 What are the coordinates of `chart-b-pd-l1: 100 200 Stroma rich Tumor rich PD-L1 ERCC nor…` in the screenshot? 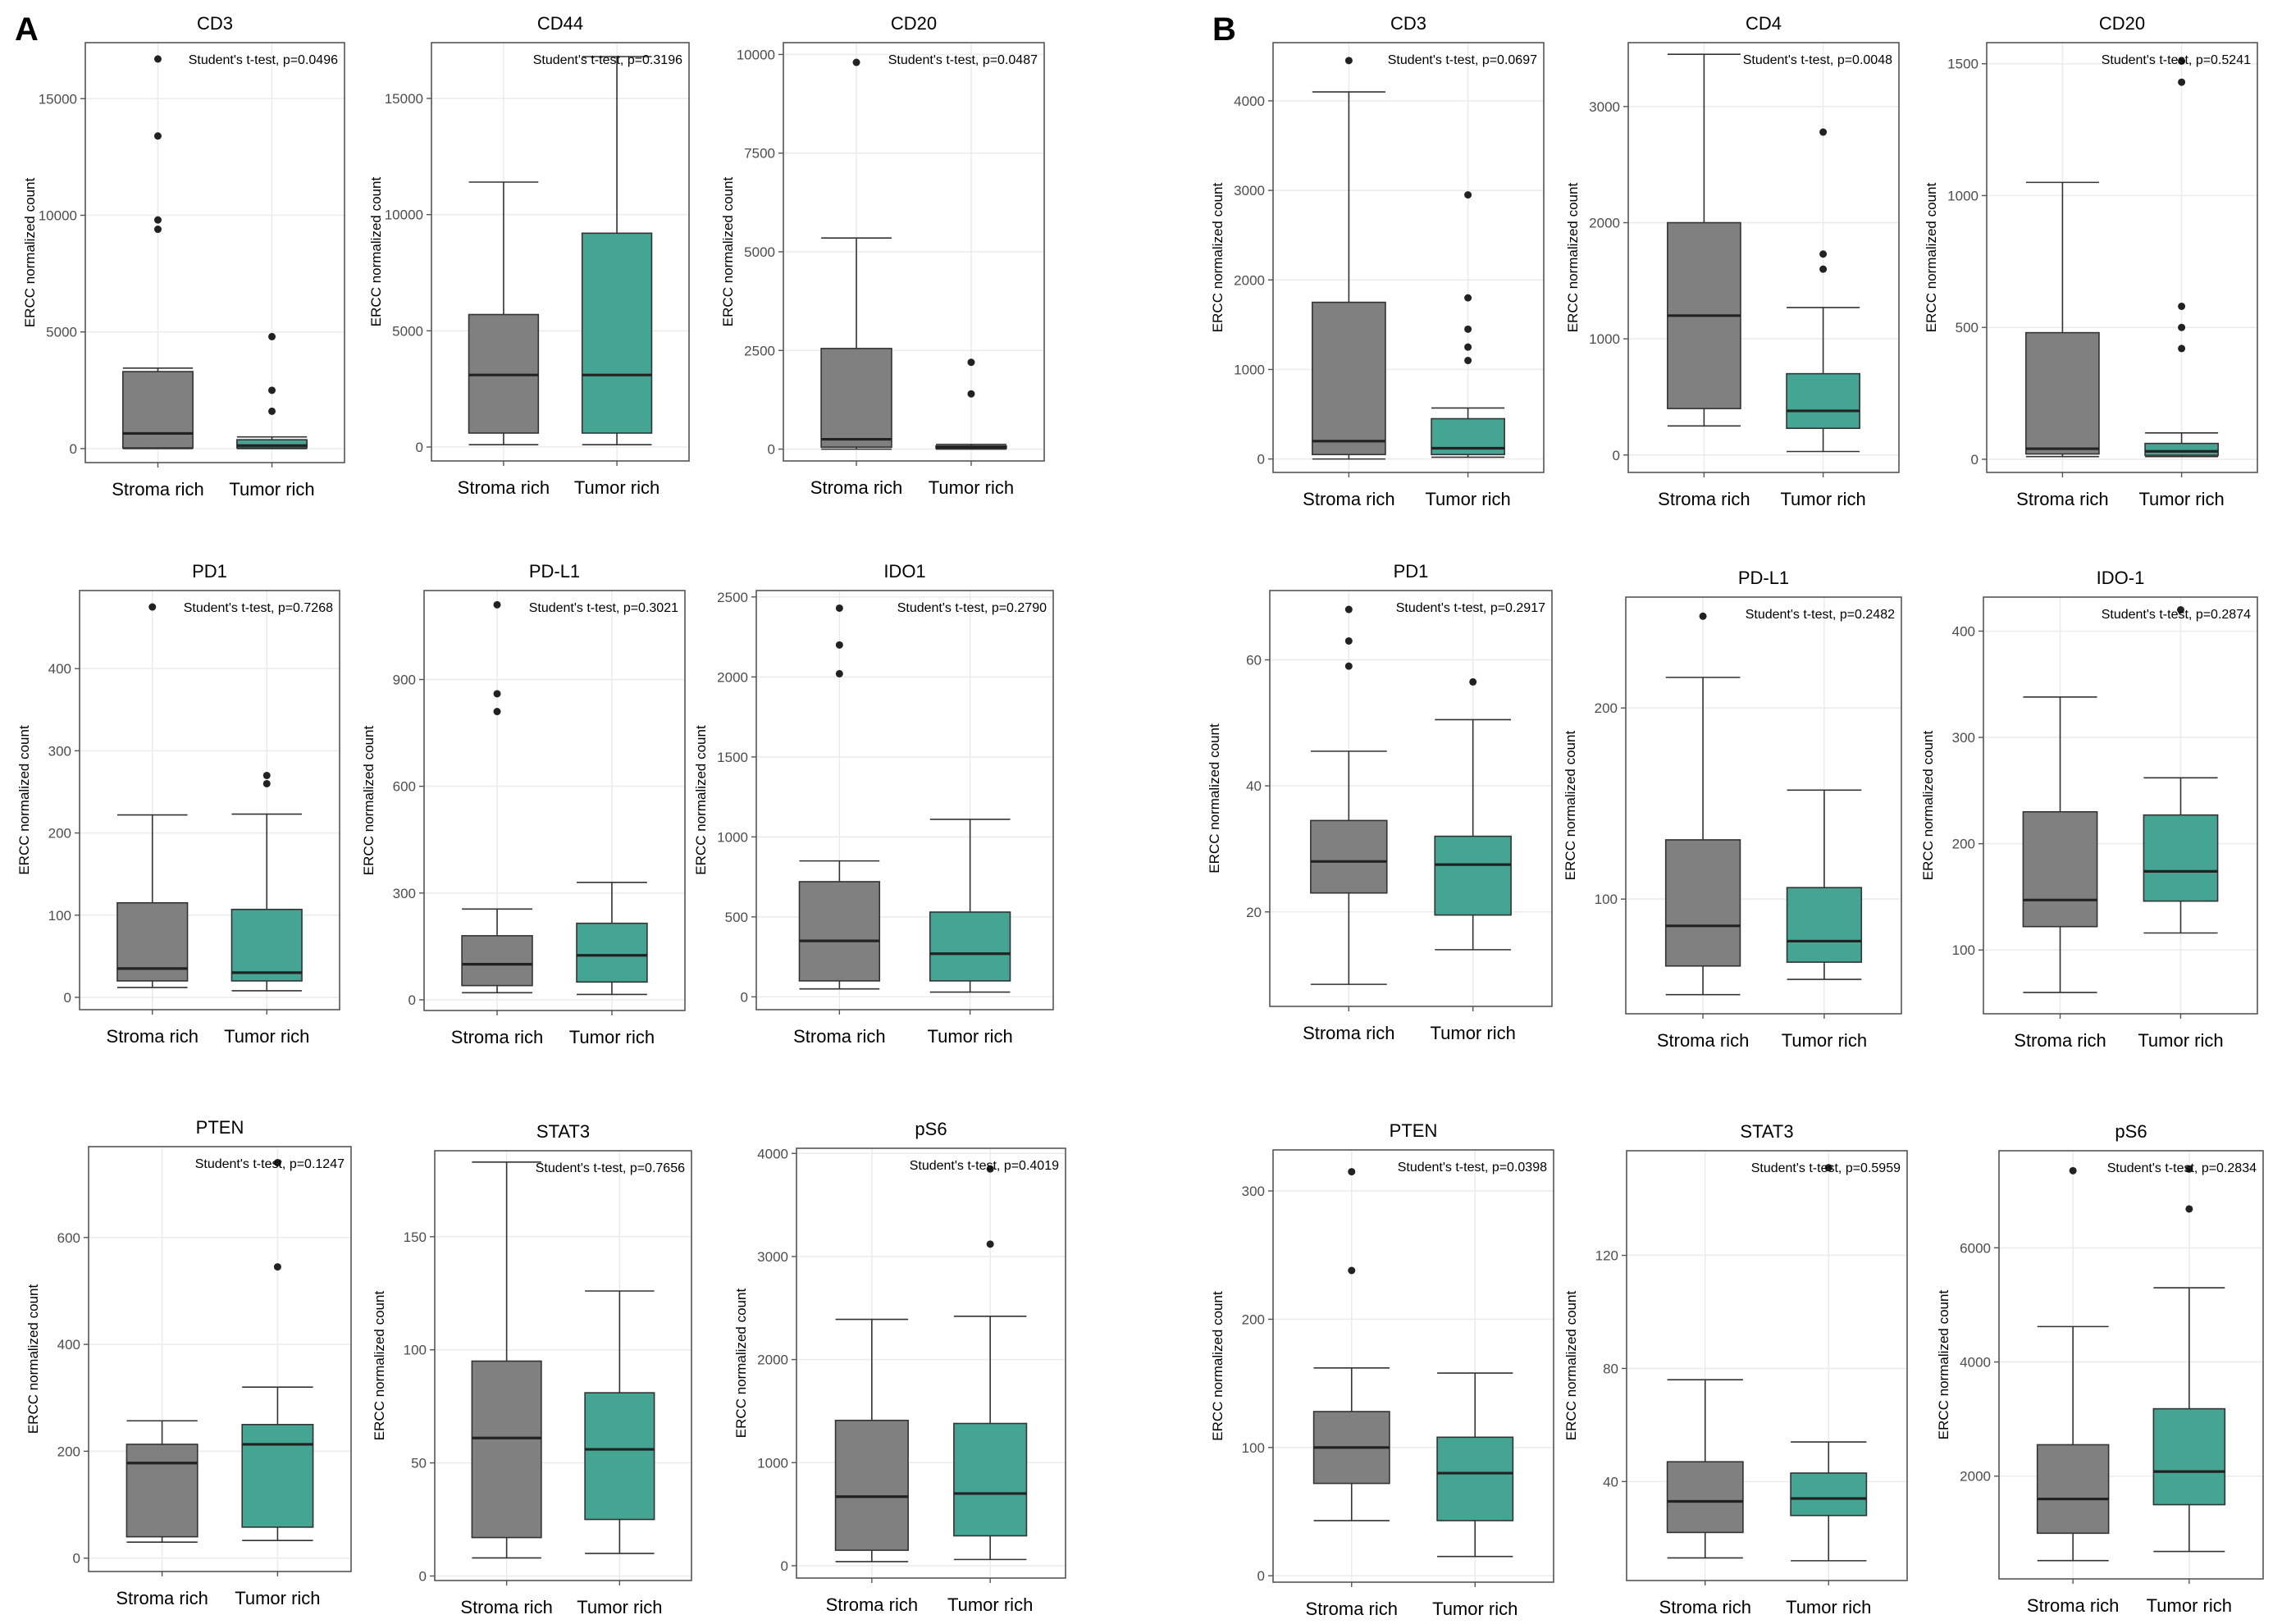 It's located at (1733, 809).